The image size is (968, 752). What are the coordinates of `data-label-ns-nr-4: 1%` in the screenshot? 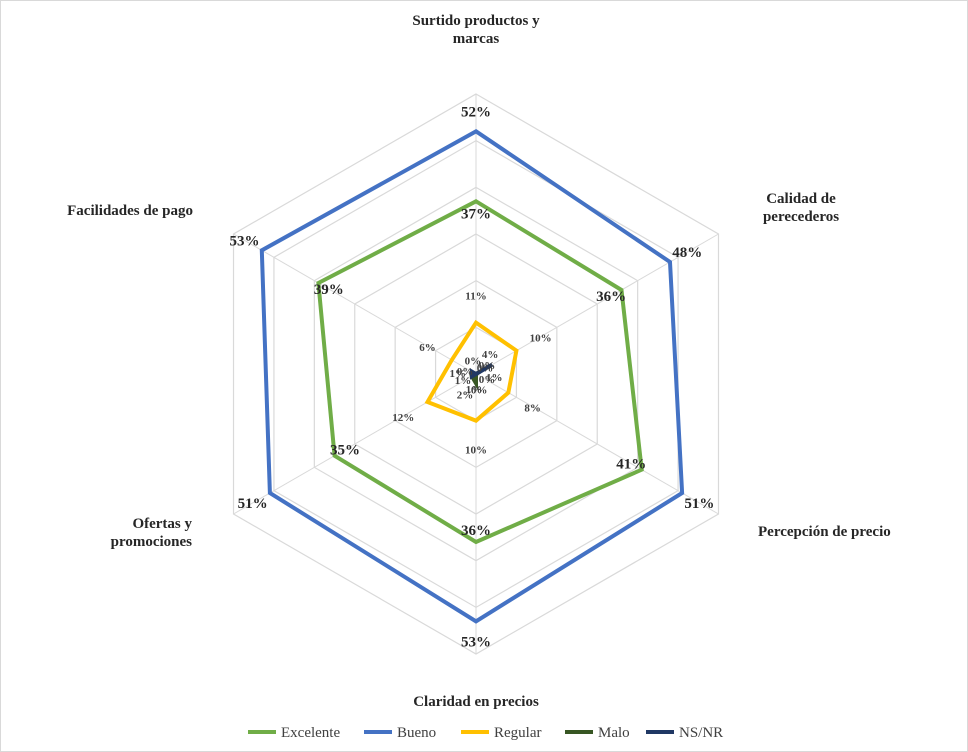 It's located at (474, 390).